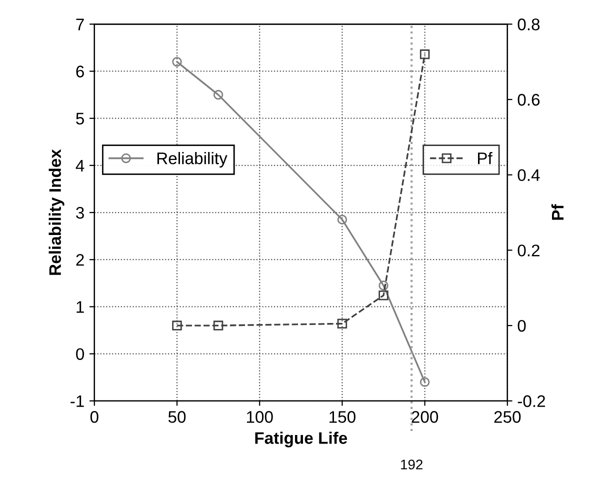  What do you see at coordinates (507, 417) in the screenshot?
I see `x-tick-label: 250` at bounding box center [507, 417].